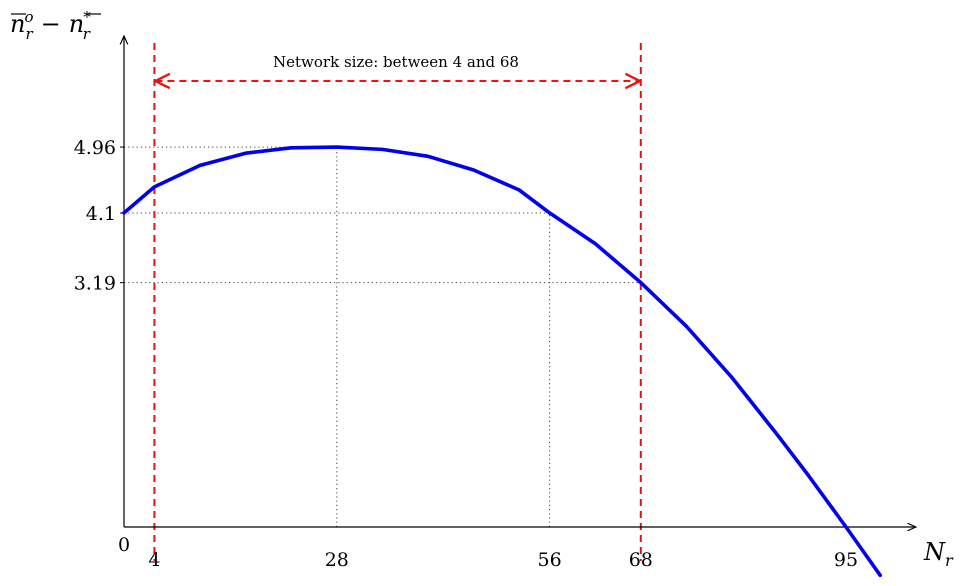 This screenshot has height=586, width=966. What do you see at coordinates (846, 560) in the screenshot?
I see `x-tick-label-95: 95` at bounding box center [846, 560].